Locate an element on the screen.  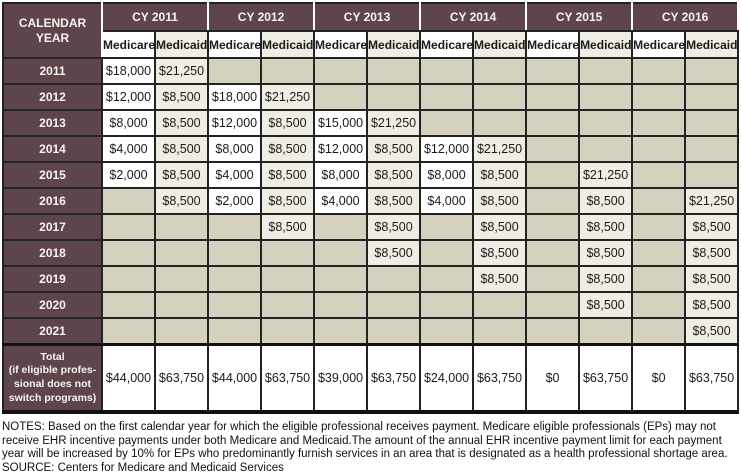
total-payment-cell: $63,750 is located at coordinates (500, 378).